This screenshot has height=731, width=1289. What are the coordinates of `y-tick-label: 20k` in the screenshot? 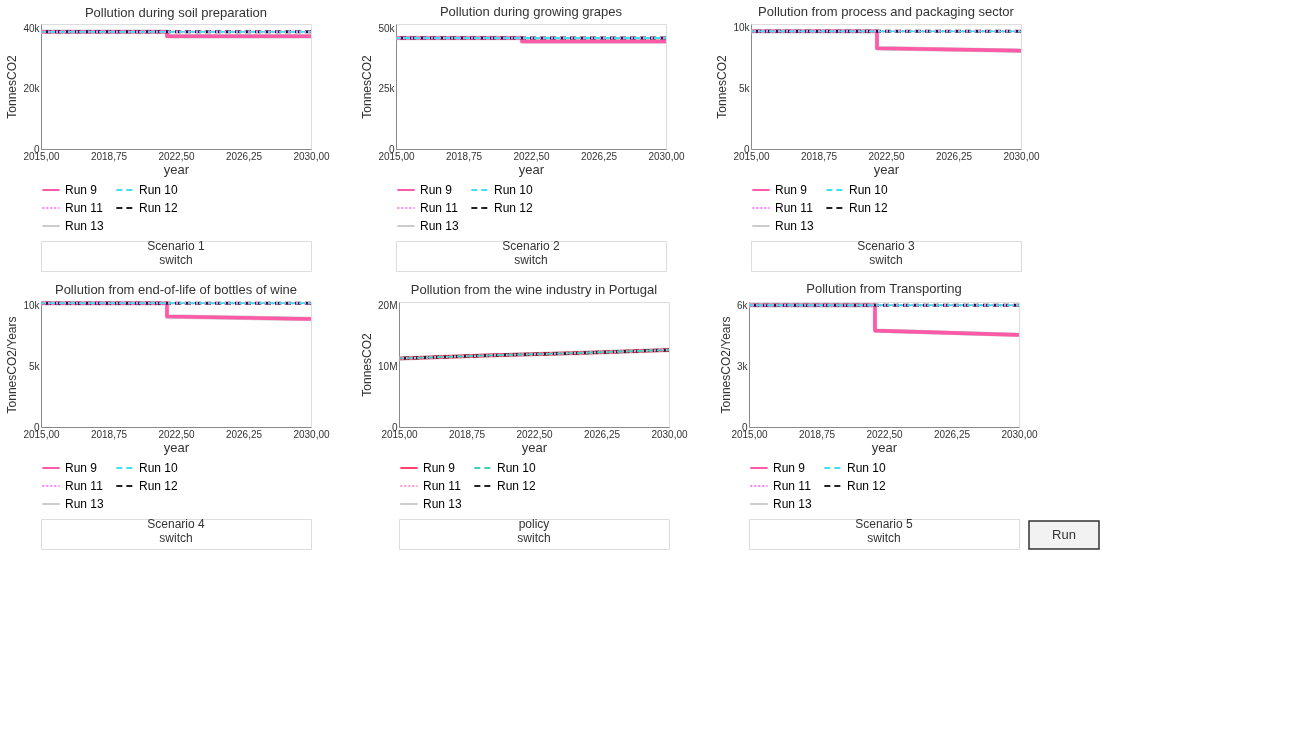 It's located at (32, 89).